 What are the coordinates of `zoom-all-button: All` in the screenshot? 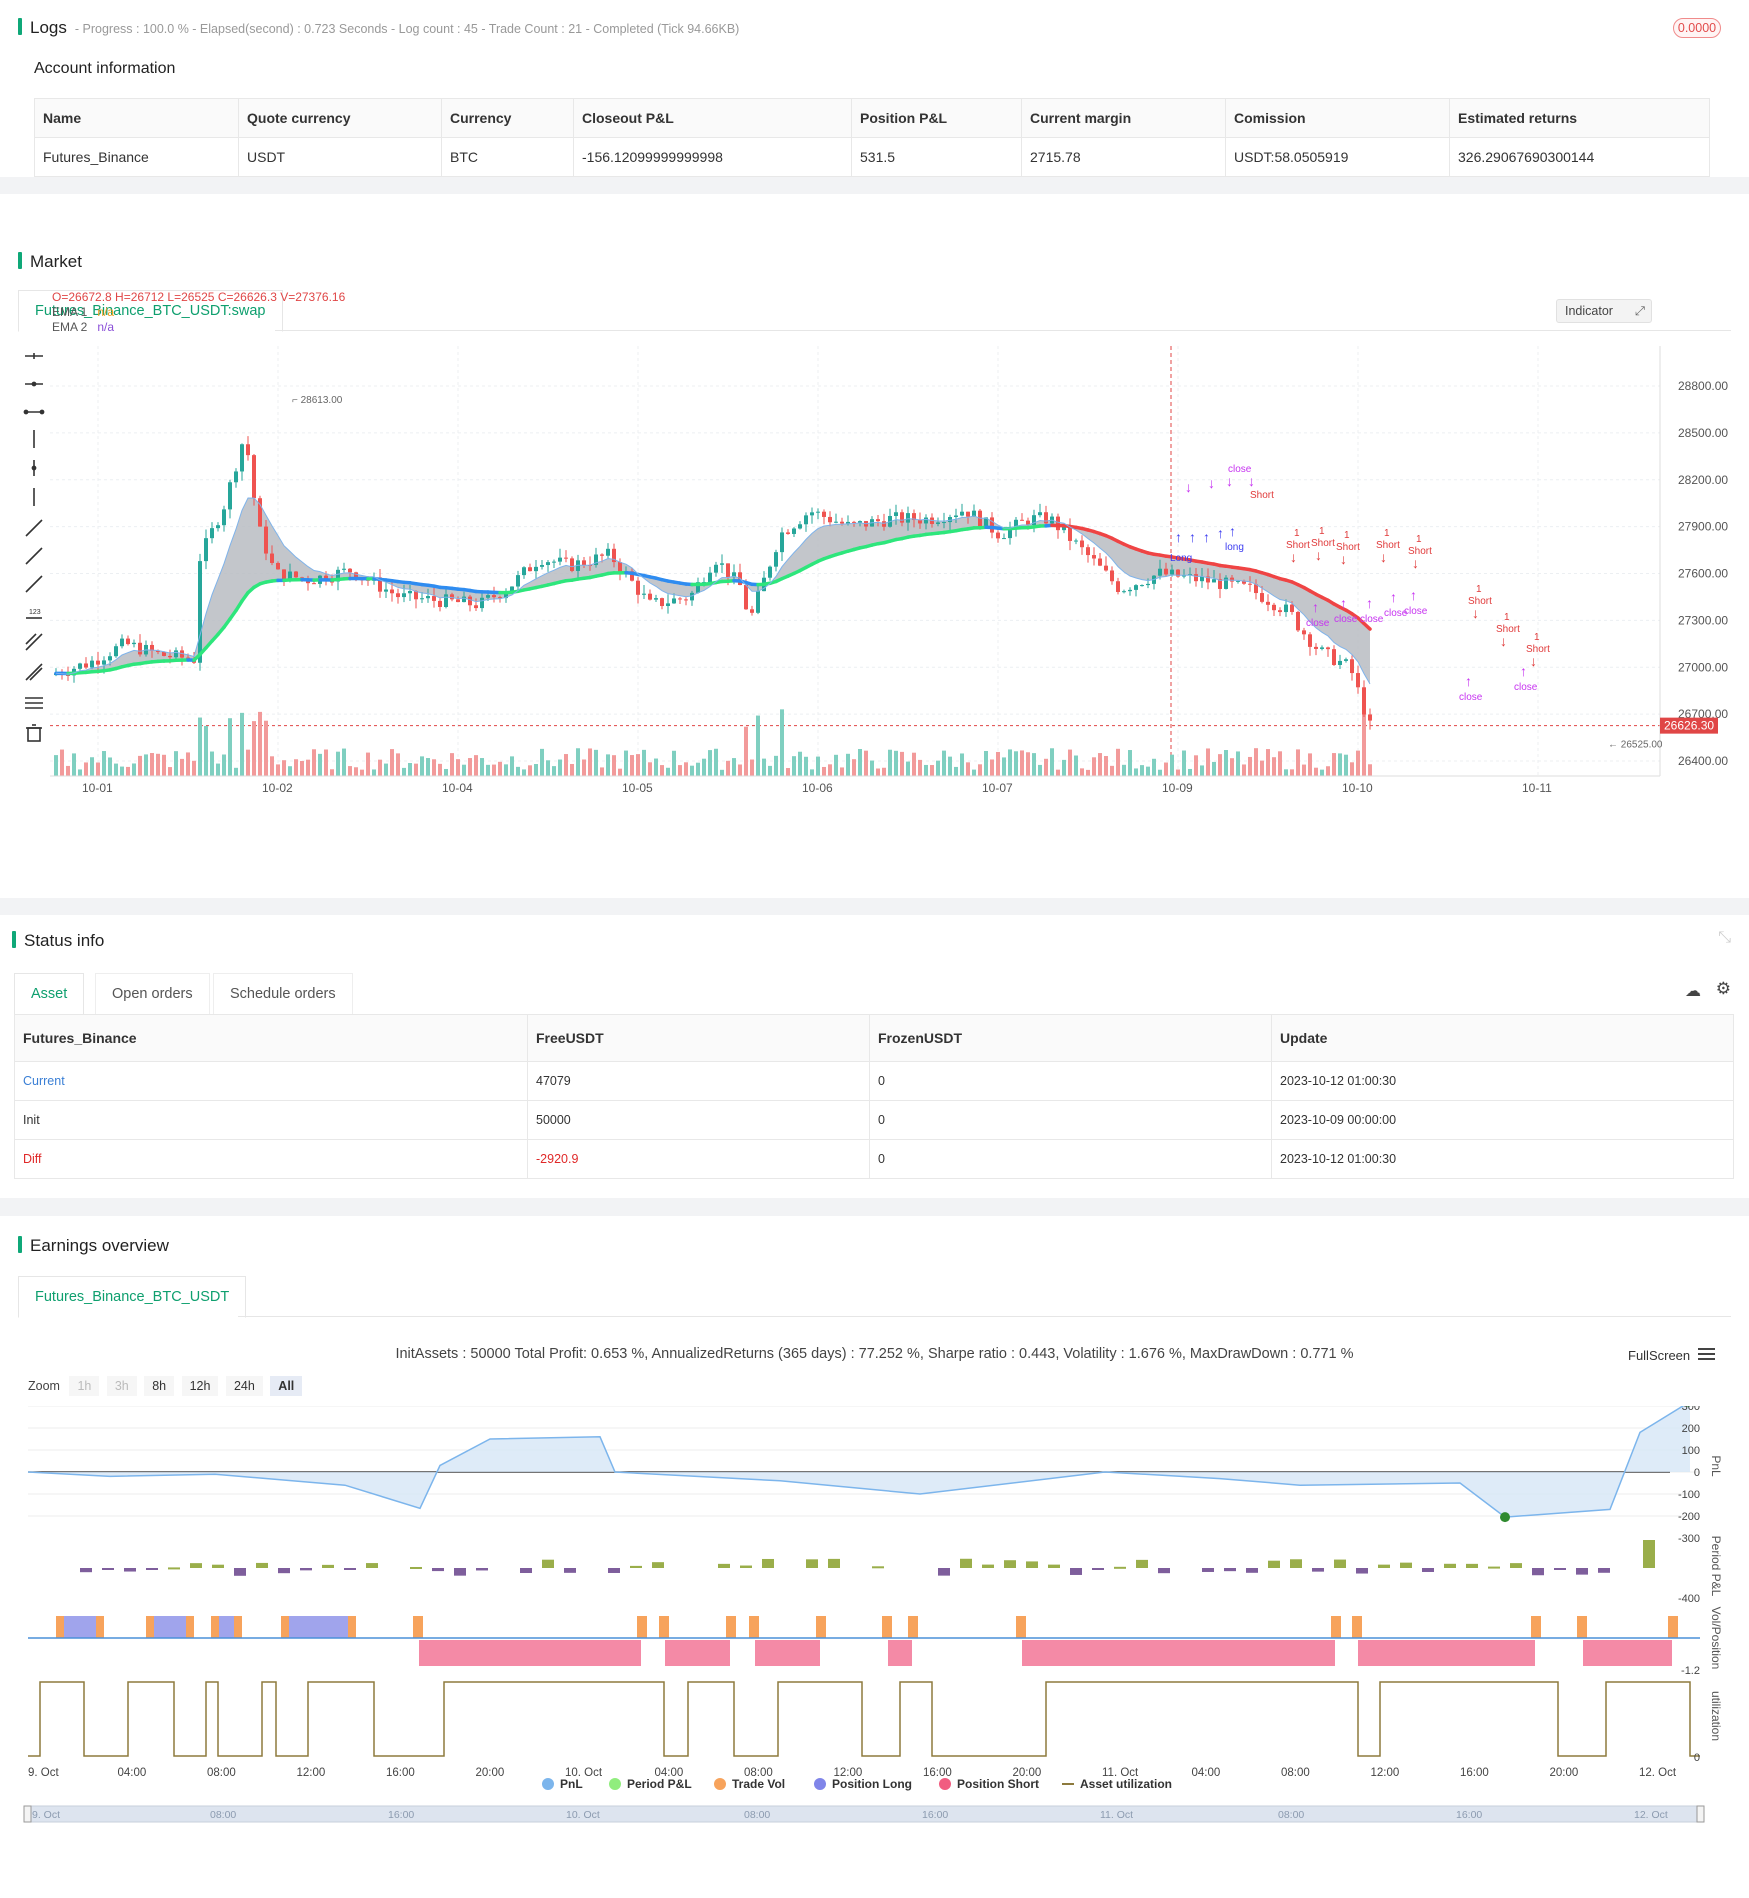 It's located at (286, 1386).